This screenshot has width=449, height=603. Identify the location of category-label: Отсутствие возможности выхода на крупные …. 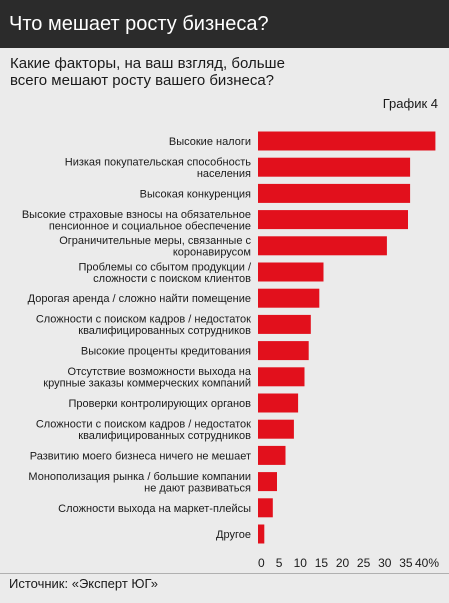
(147, 378).